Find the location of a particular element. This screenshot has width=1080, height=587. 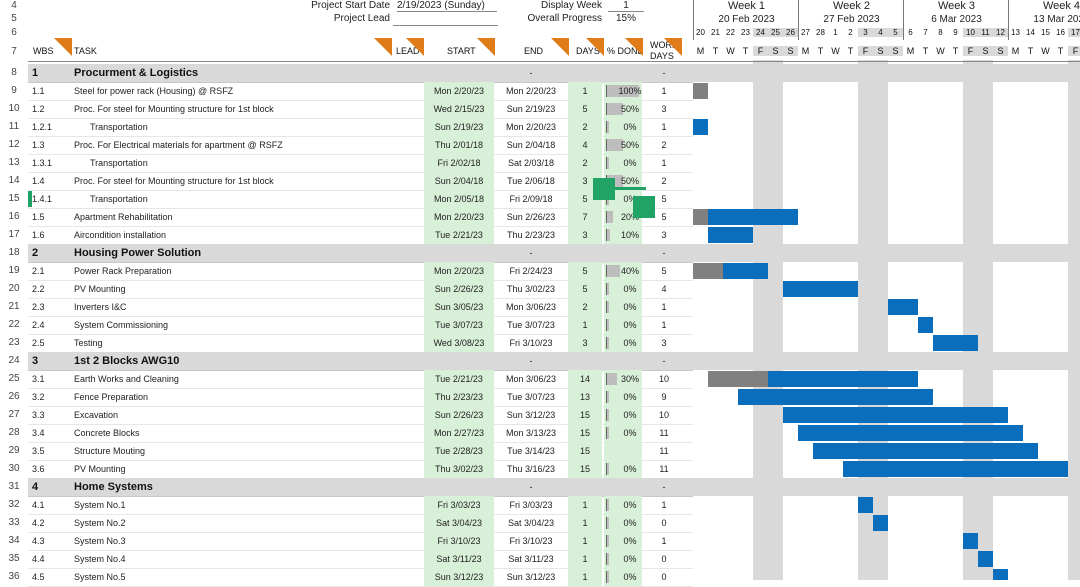

wbs-cell: 1.2 is located at coordinates (38, 109).